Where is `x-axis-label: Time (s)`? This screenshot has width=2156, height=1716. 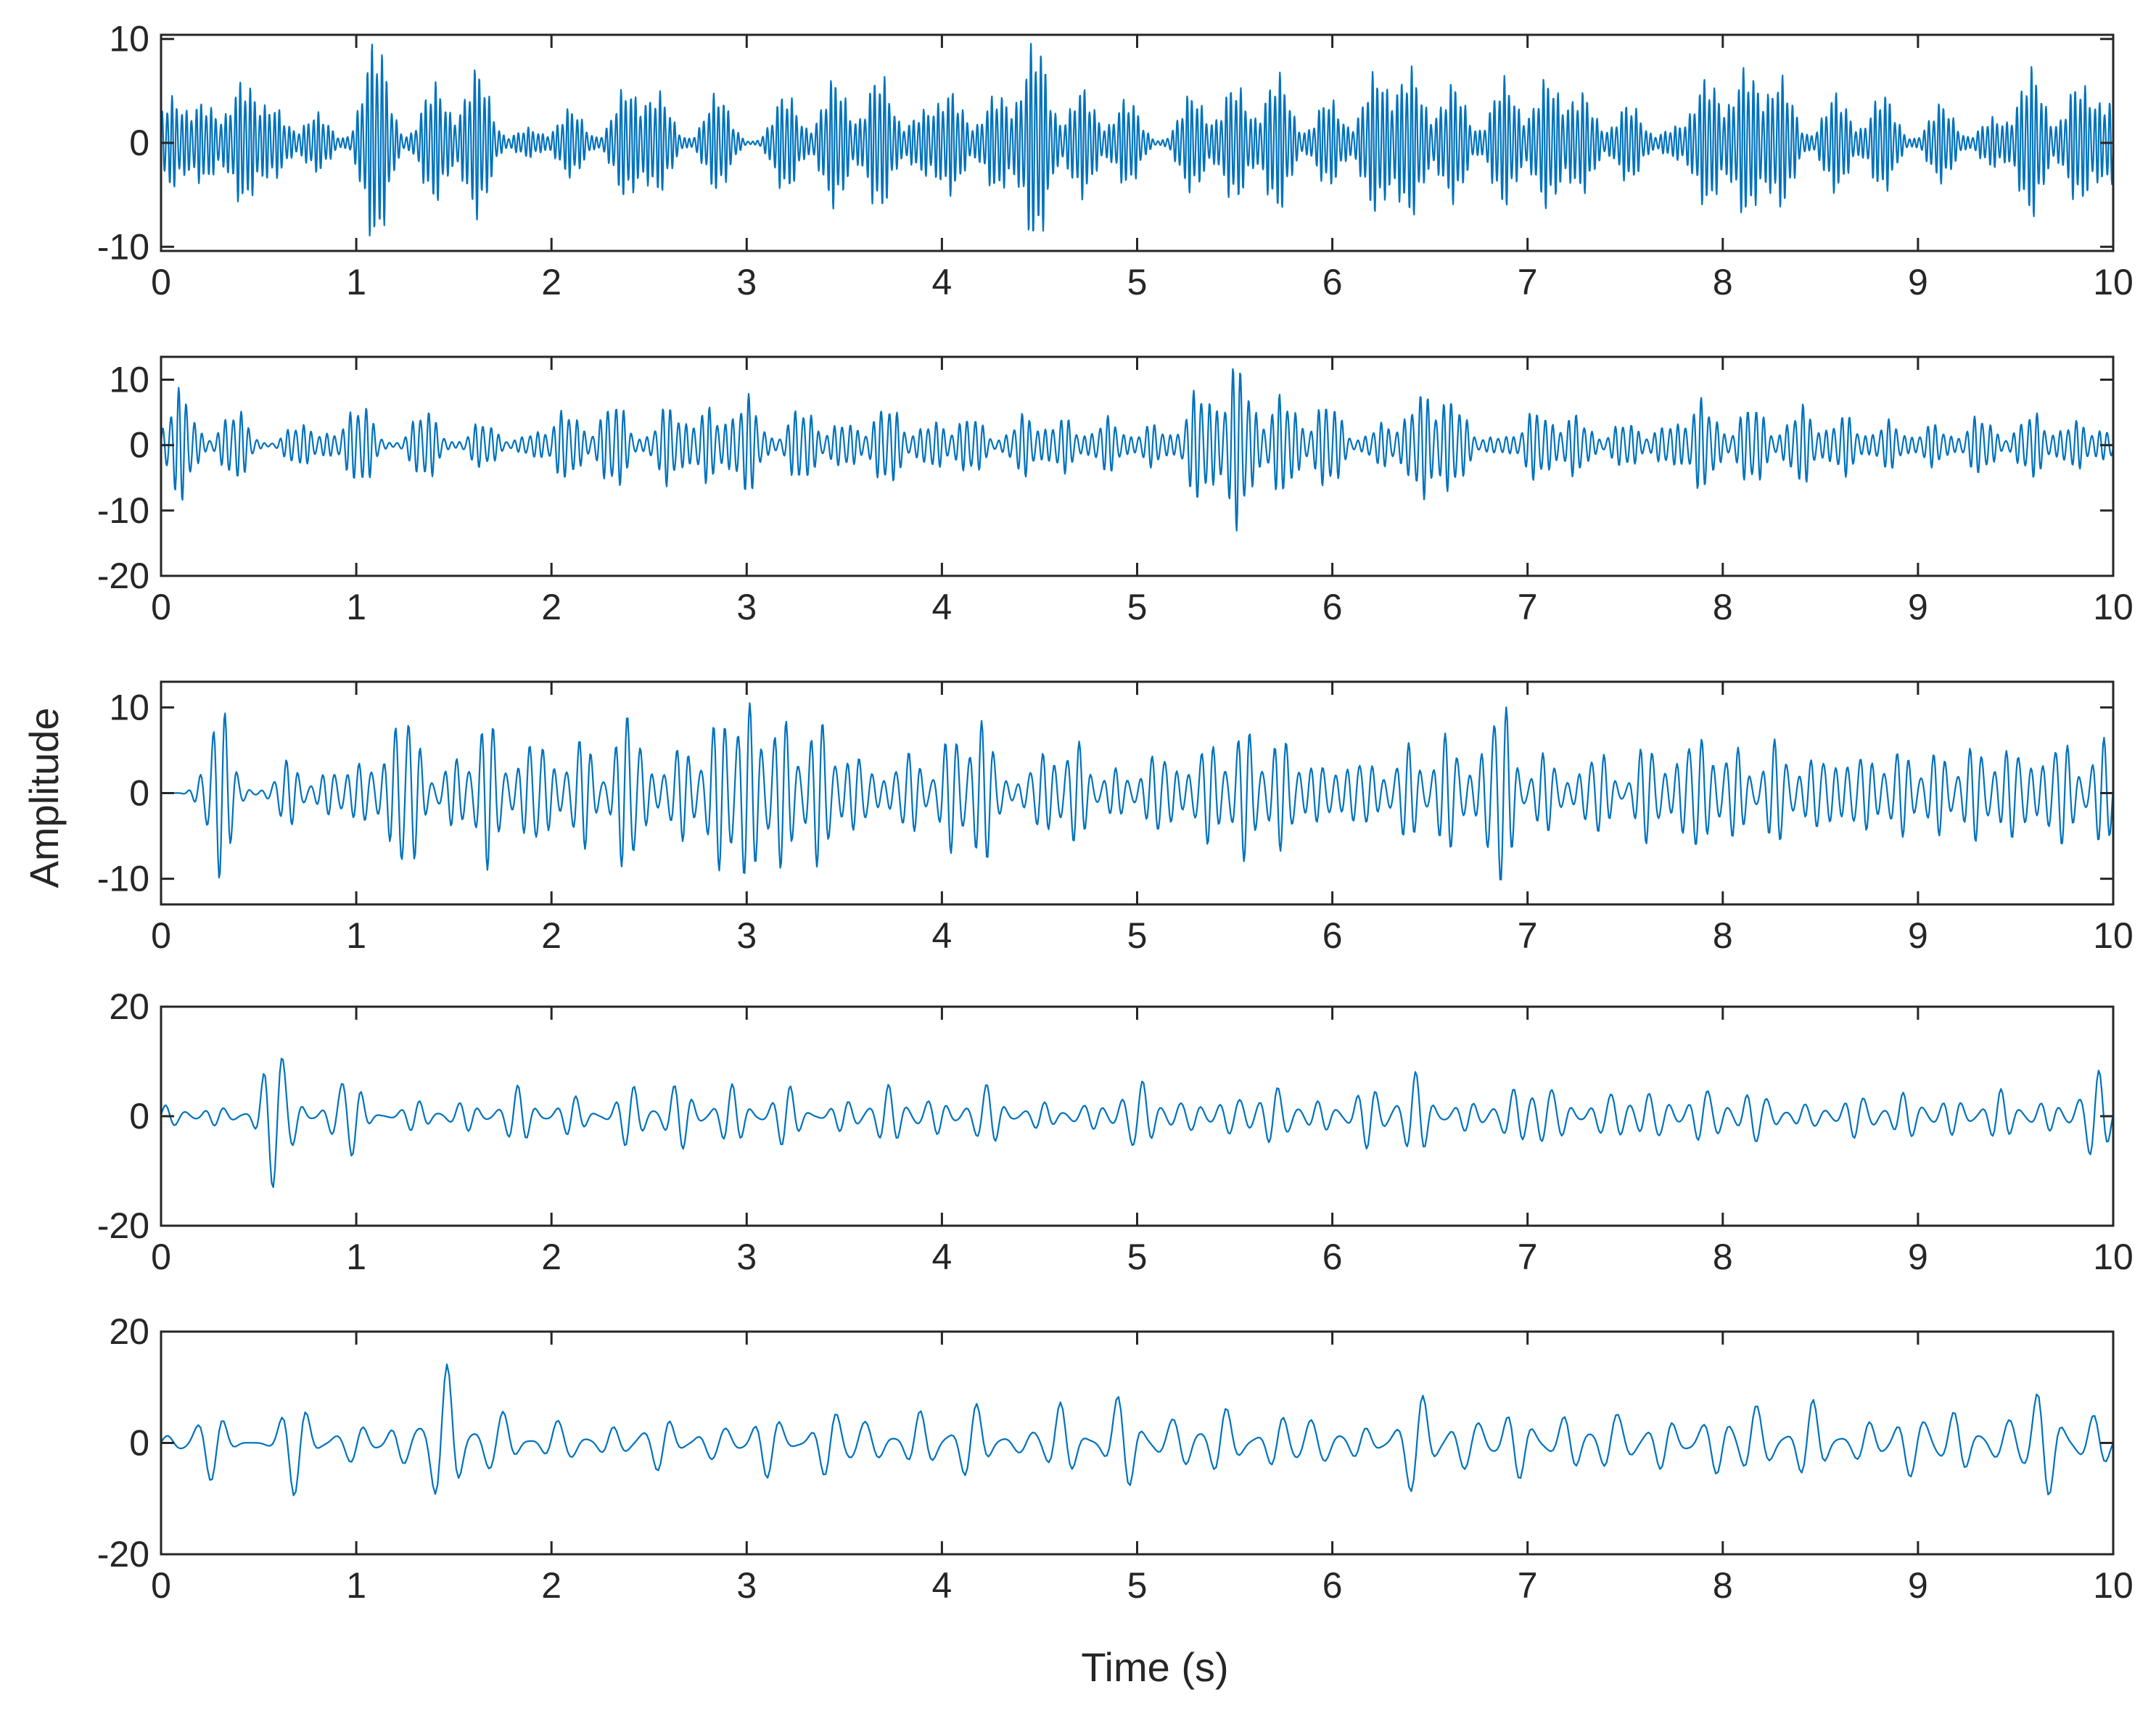 x-axis-label: Time (s) is located at coordinates (1154, 1667).